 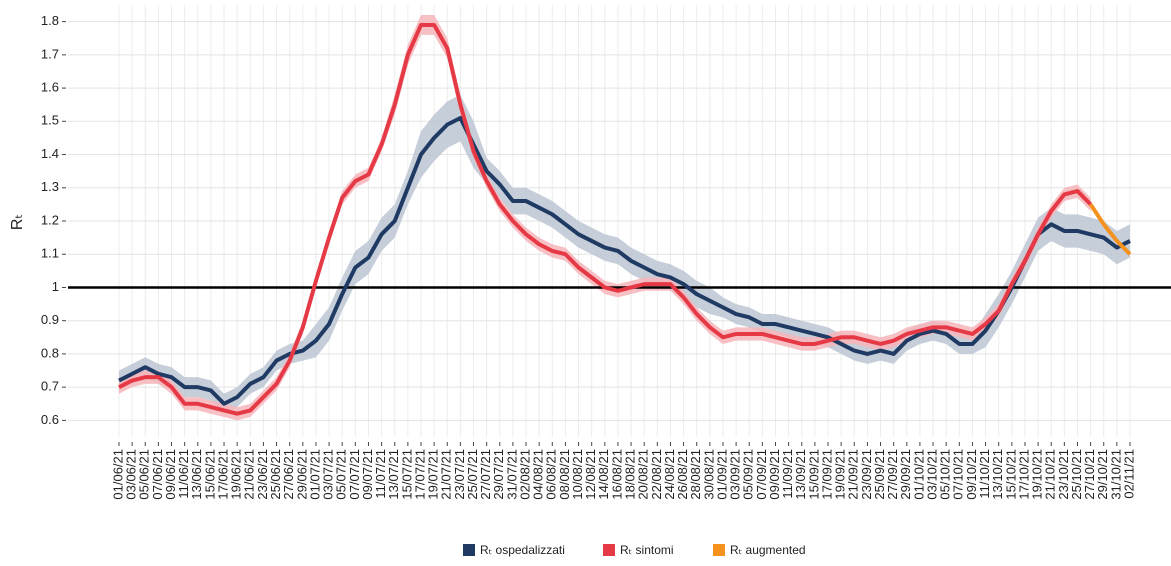 What do you see at coordinates (721, 474) in the screenshot?
I see `x-tick-label: 01/09/21` at bounding box center [721, 474].